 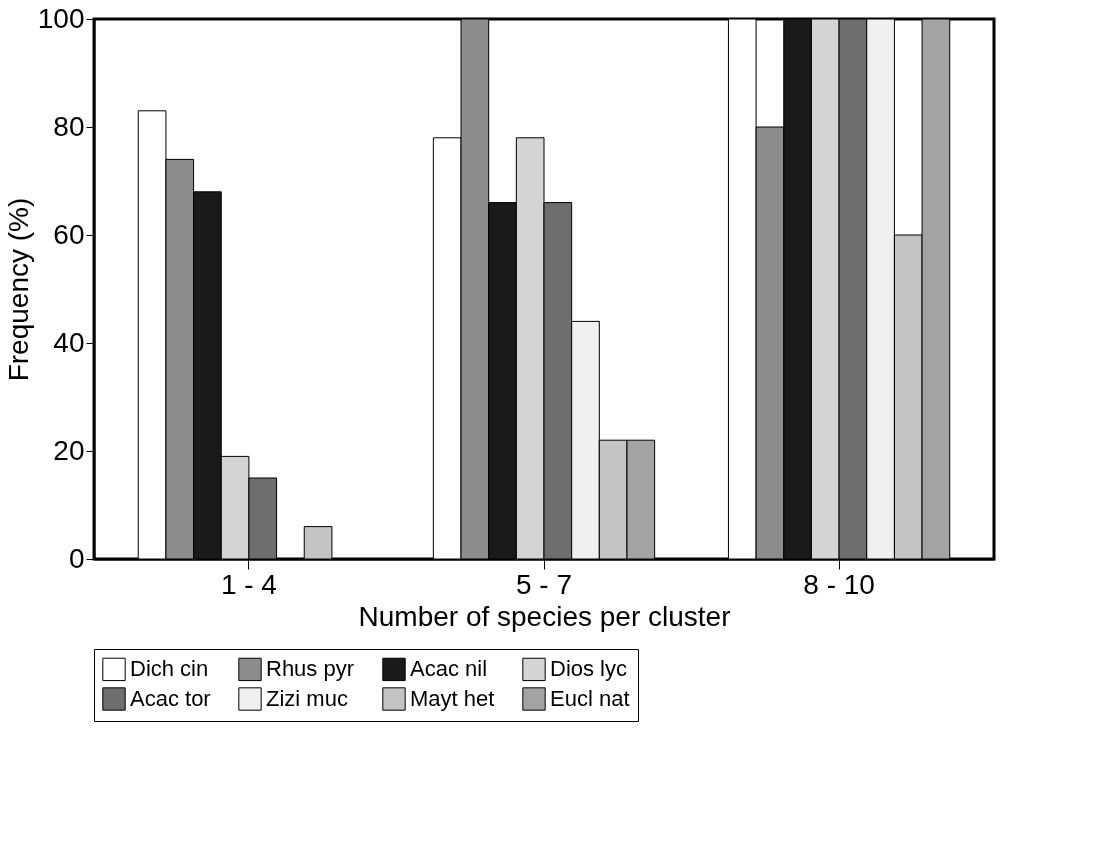 What do you see at coordinates (170, 698) in the screenshot?
I see `legend-label: Acac tor` at bounding box center [170, 698].